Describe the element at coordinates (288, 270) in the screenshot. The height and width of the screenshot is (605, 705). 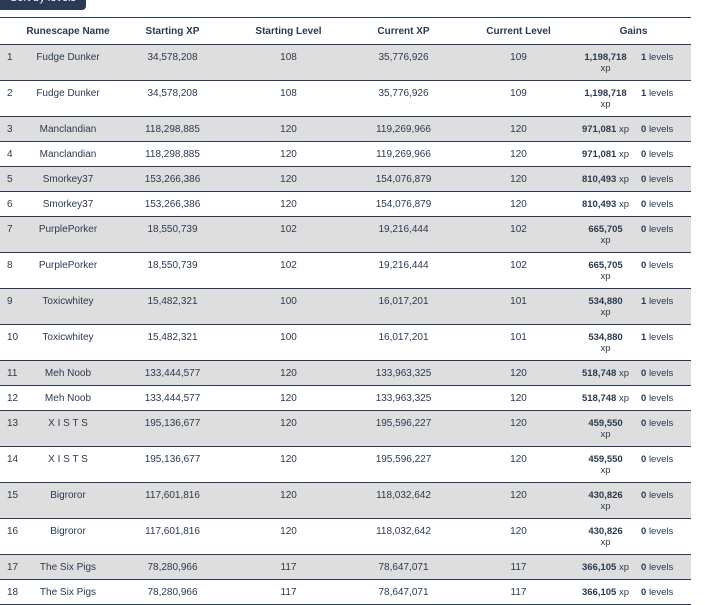
I see `starting-level-cell: 102` at that location.